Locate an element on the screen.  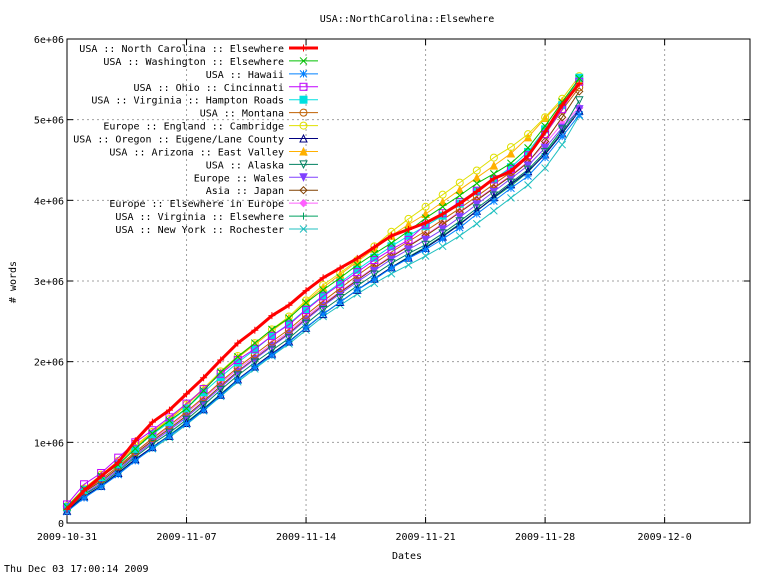
legend-label: USA :: Alaska is located at coordinates (245, 165).